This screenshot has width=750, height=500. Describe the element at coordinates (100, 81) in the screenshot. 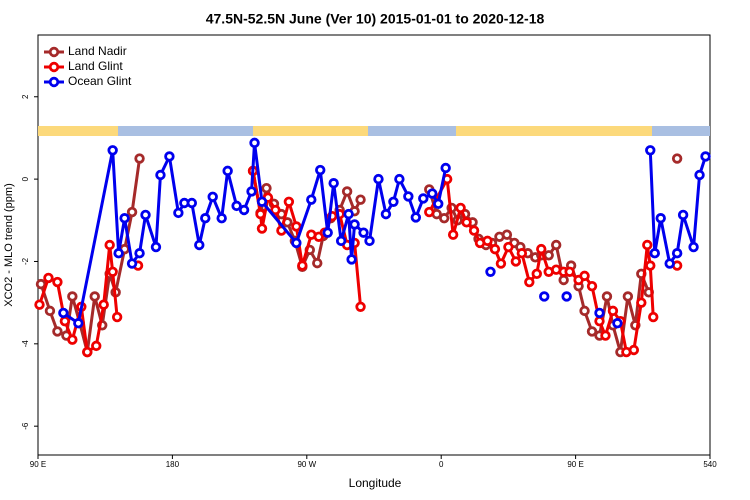

I see `legend-label: Ocean Glint` at that location.